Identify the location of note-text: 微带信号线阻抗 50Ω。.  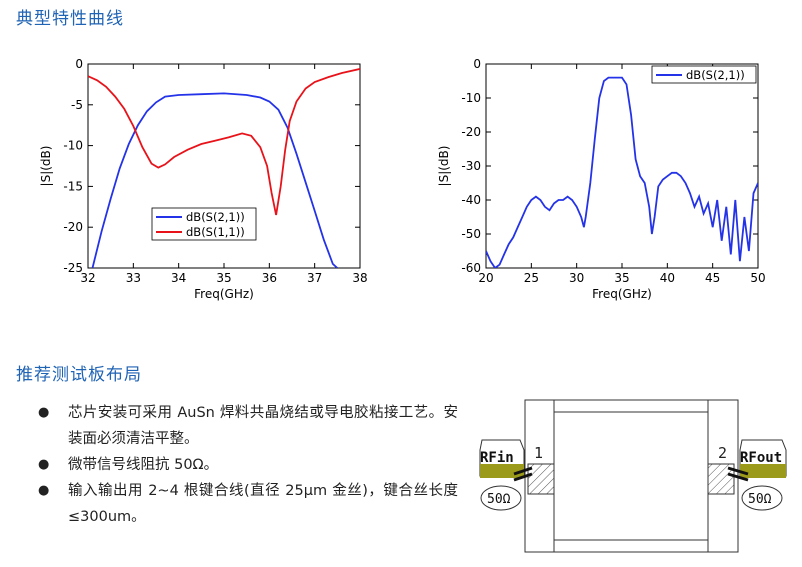
(143, 465).